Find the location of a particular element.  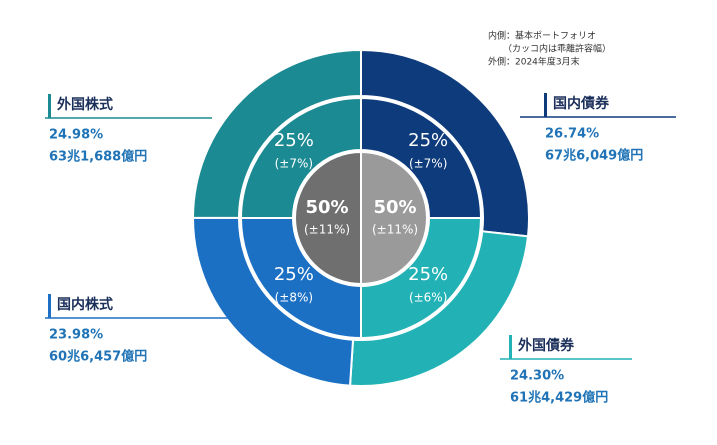

amount-label: 60兆6,457億円 is located at coordinates (98, 357).